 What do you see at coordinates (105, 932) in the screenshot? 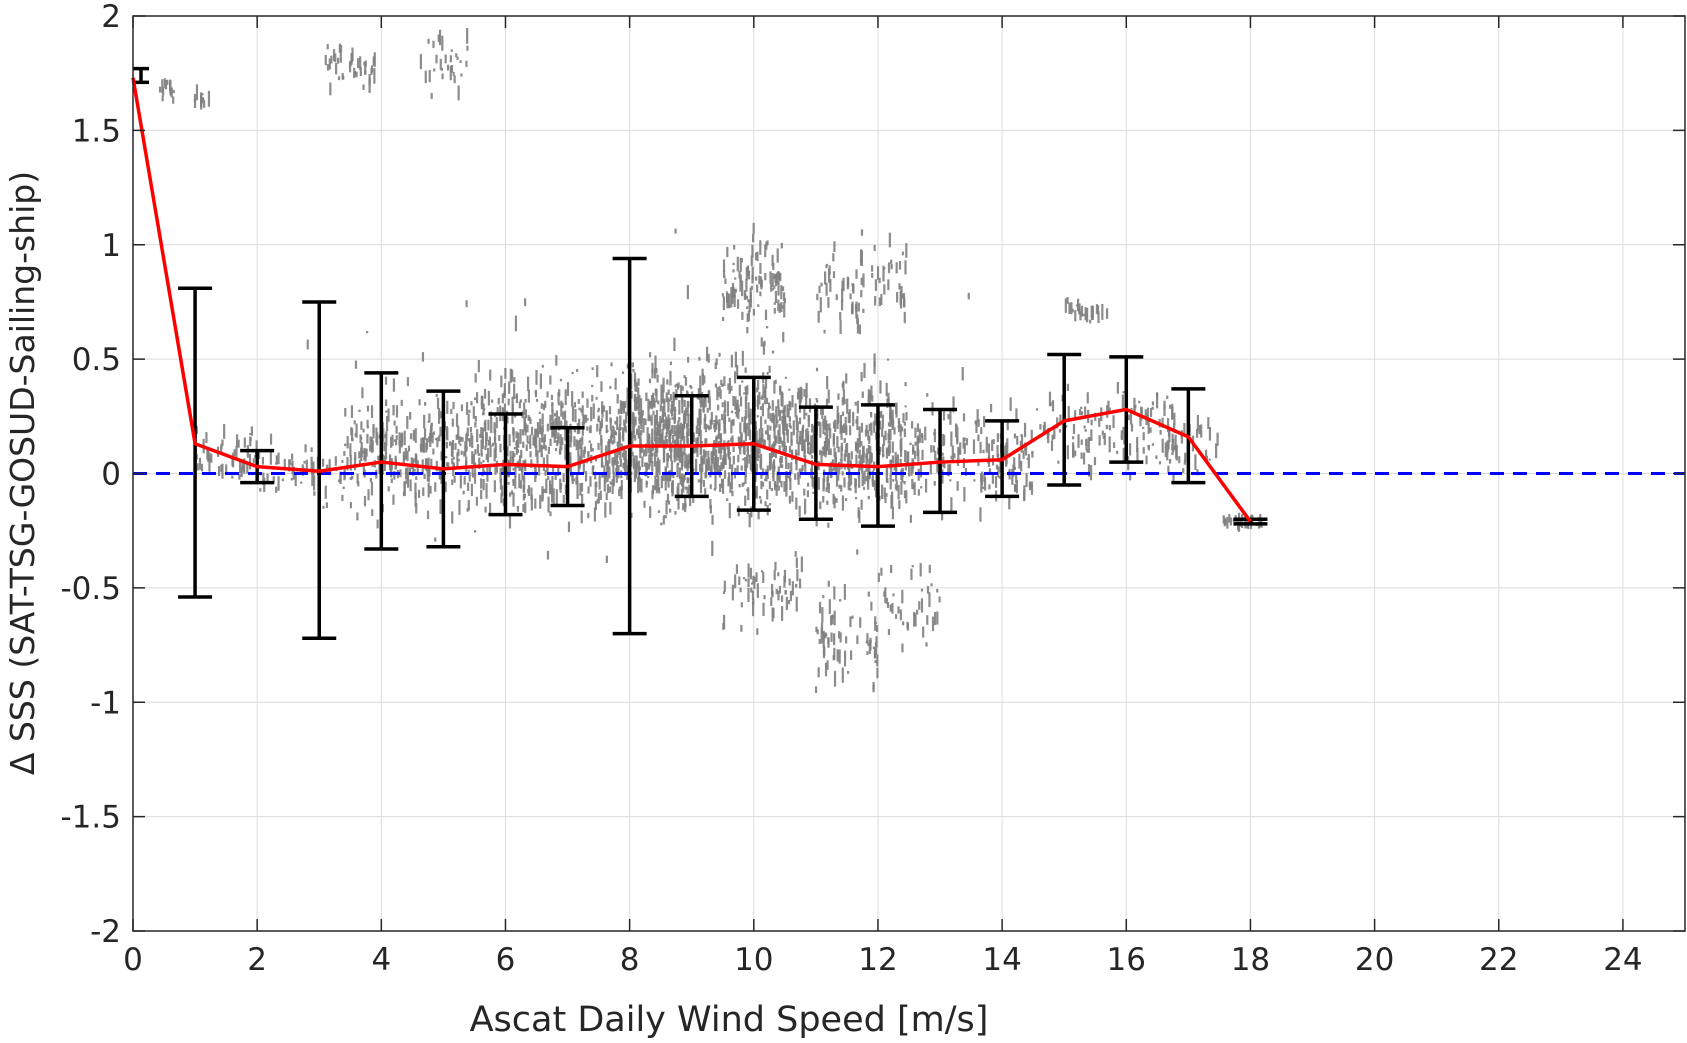
I see `y-tick-label: -2` at bounding box center [105, 932].